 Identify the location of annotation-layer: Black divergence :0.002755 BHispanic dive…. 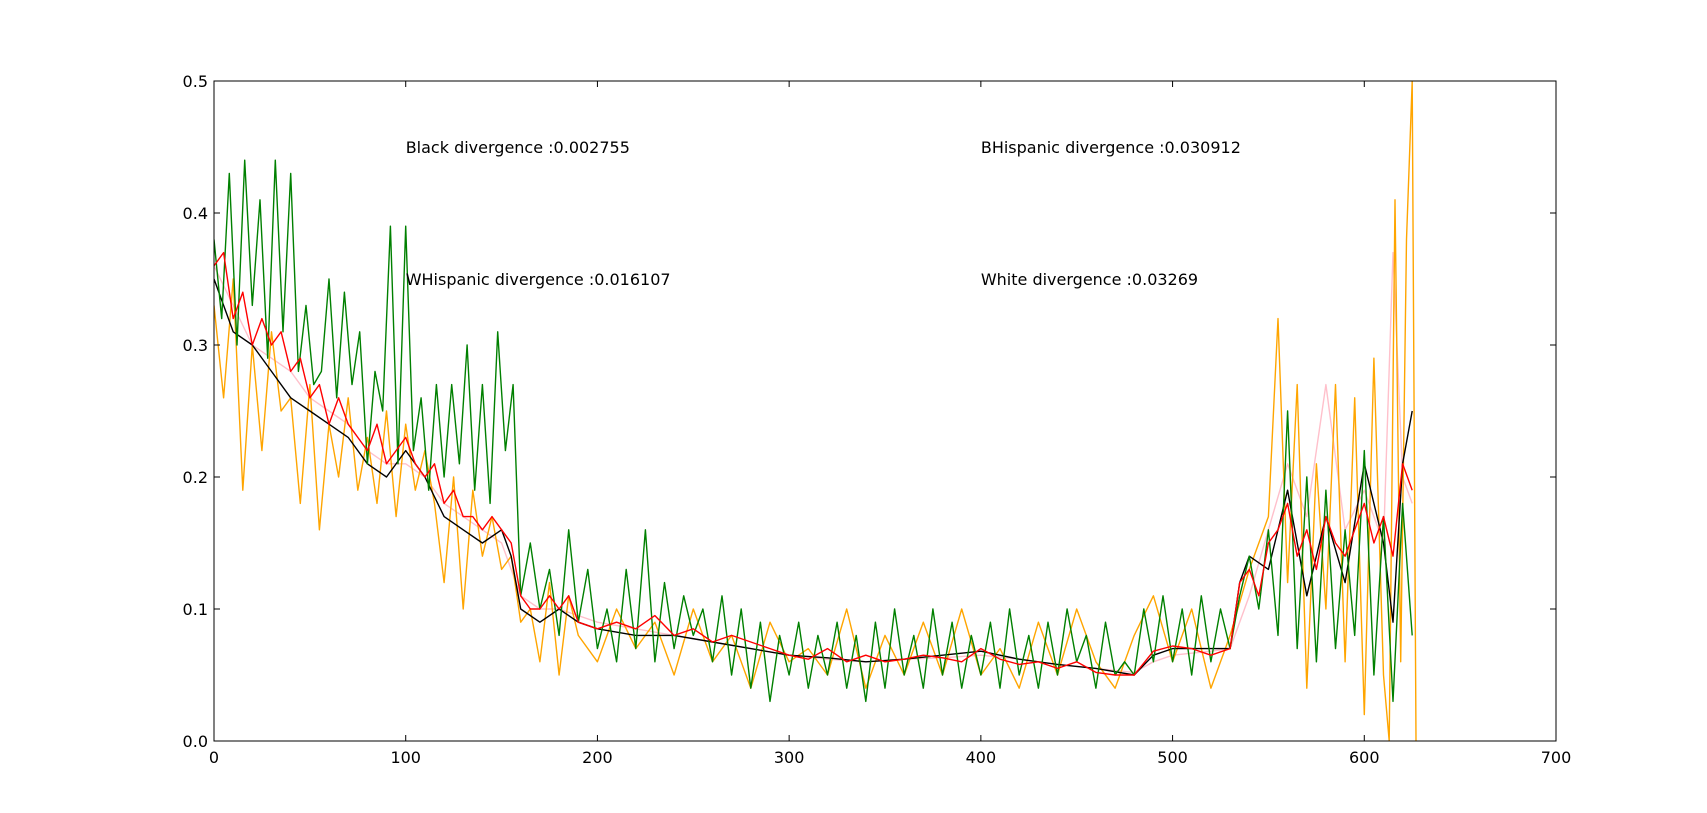
(823, 213).